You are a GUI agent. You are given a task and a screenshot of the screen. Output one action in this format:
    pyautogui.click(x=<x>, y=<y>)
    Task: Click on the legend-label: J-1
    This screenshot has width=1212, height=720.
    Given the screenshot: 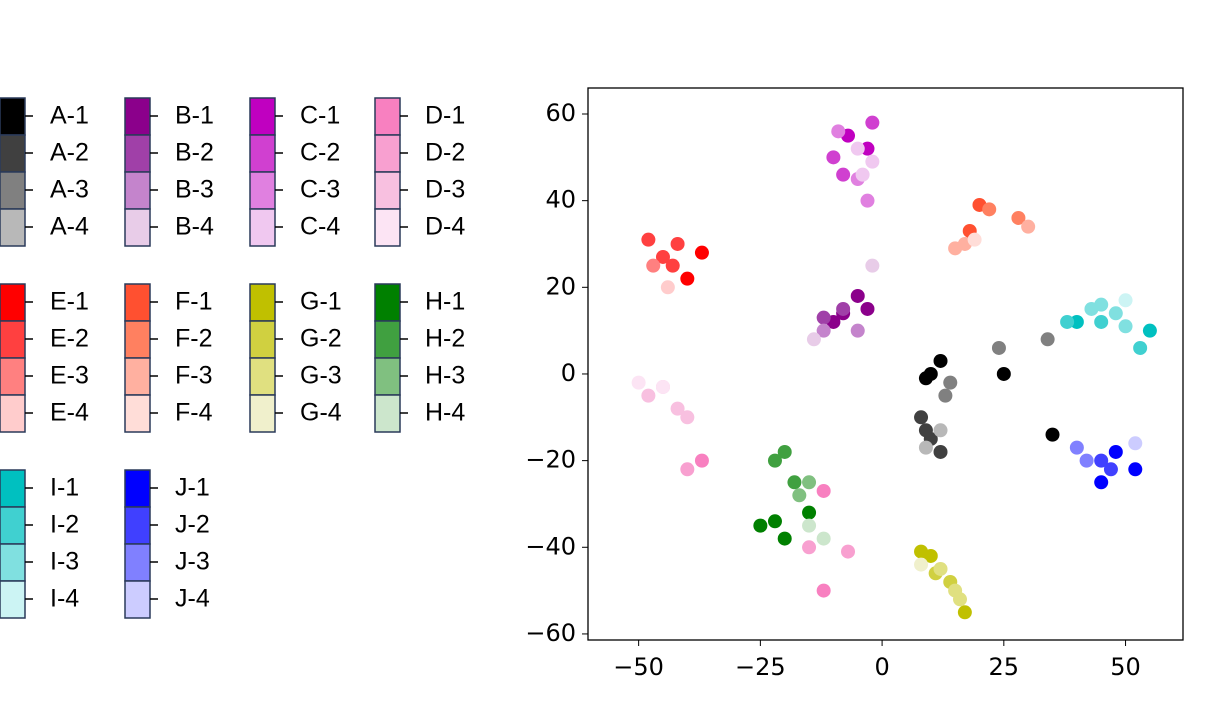 What is the action you would take?
    pyautogui.click(x=192, y=488)
    